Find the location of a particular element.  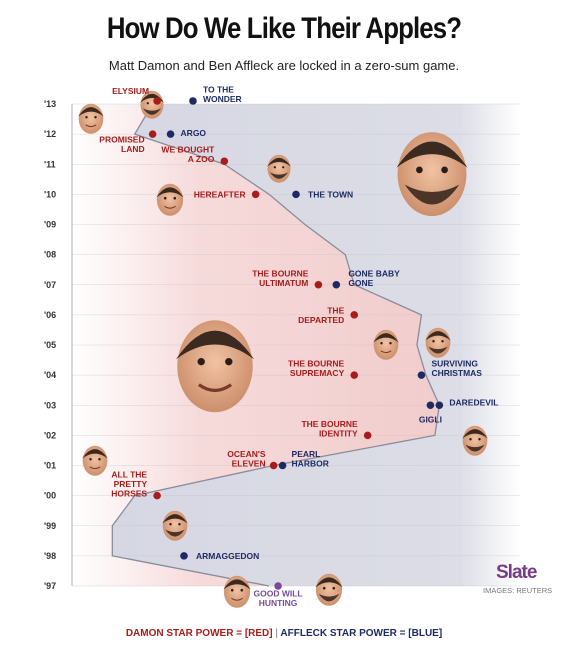

data-label: SURVIVING CHRISTMAS is located at coordinates (456, 369).